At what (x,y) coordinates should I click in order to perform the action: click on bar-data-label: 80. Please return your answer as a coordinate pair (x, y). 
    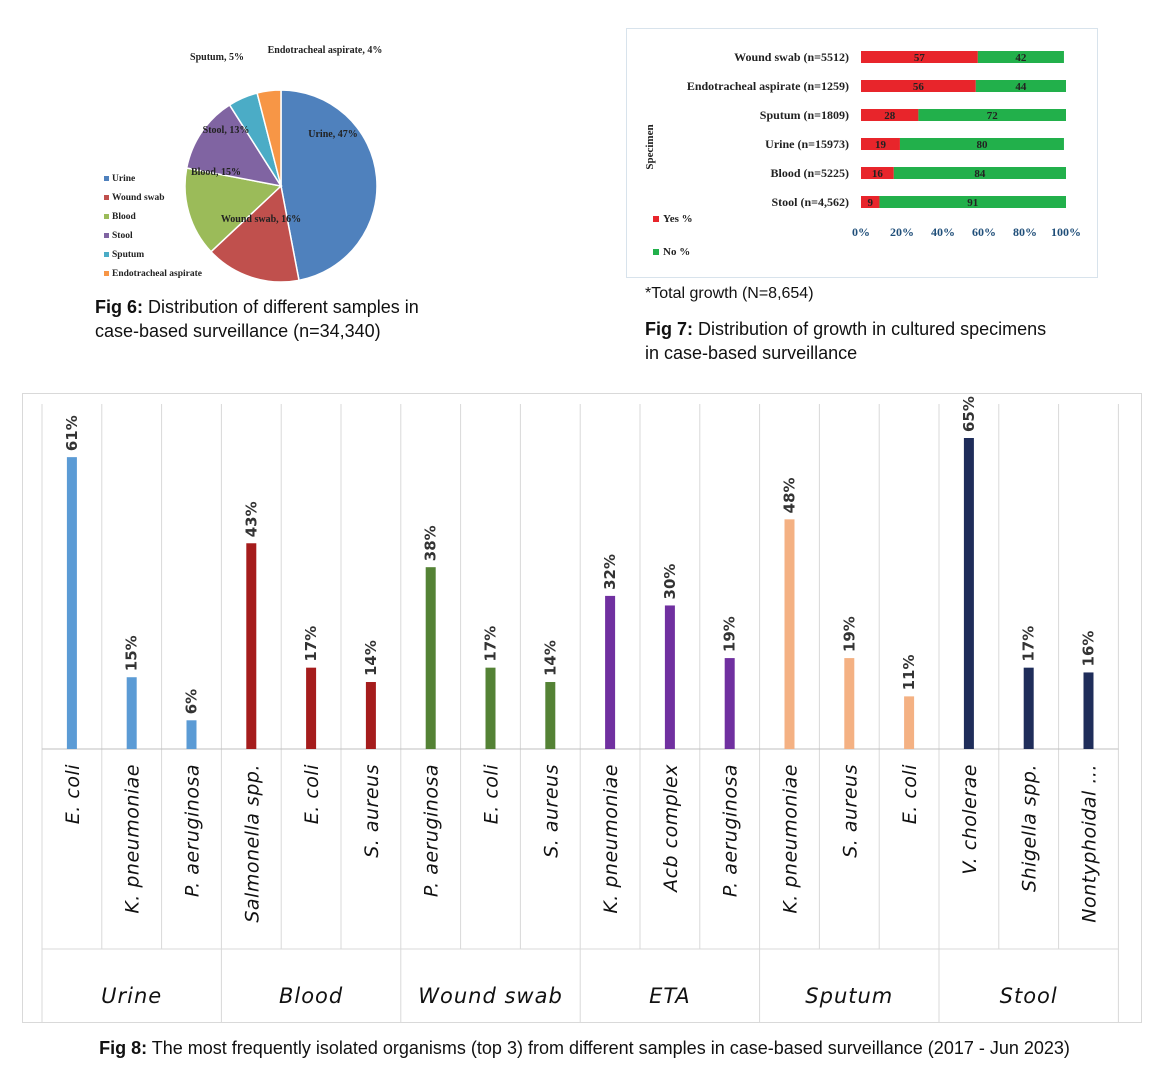
    Looking at the image, I should click on (982, 145).